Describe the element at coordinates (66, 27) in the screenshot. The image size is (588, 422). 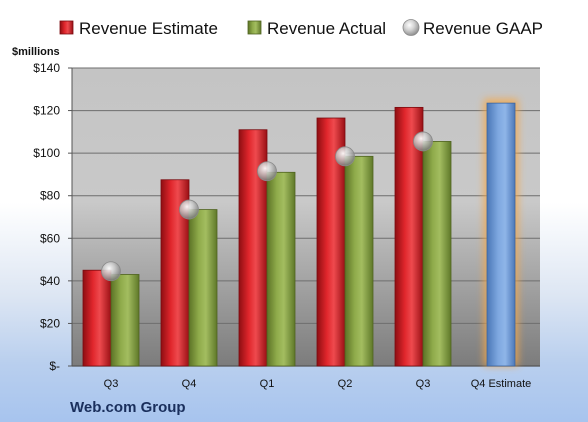
I see `legend-swatch-revenue-estimate` at that location.